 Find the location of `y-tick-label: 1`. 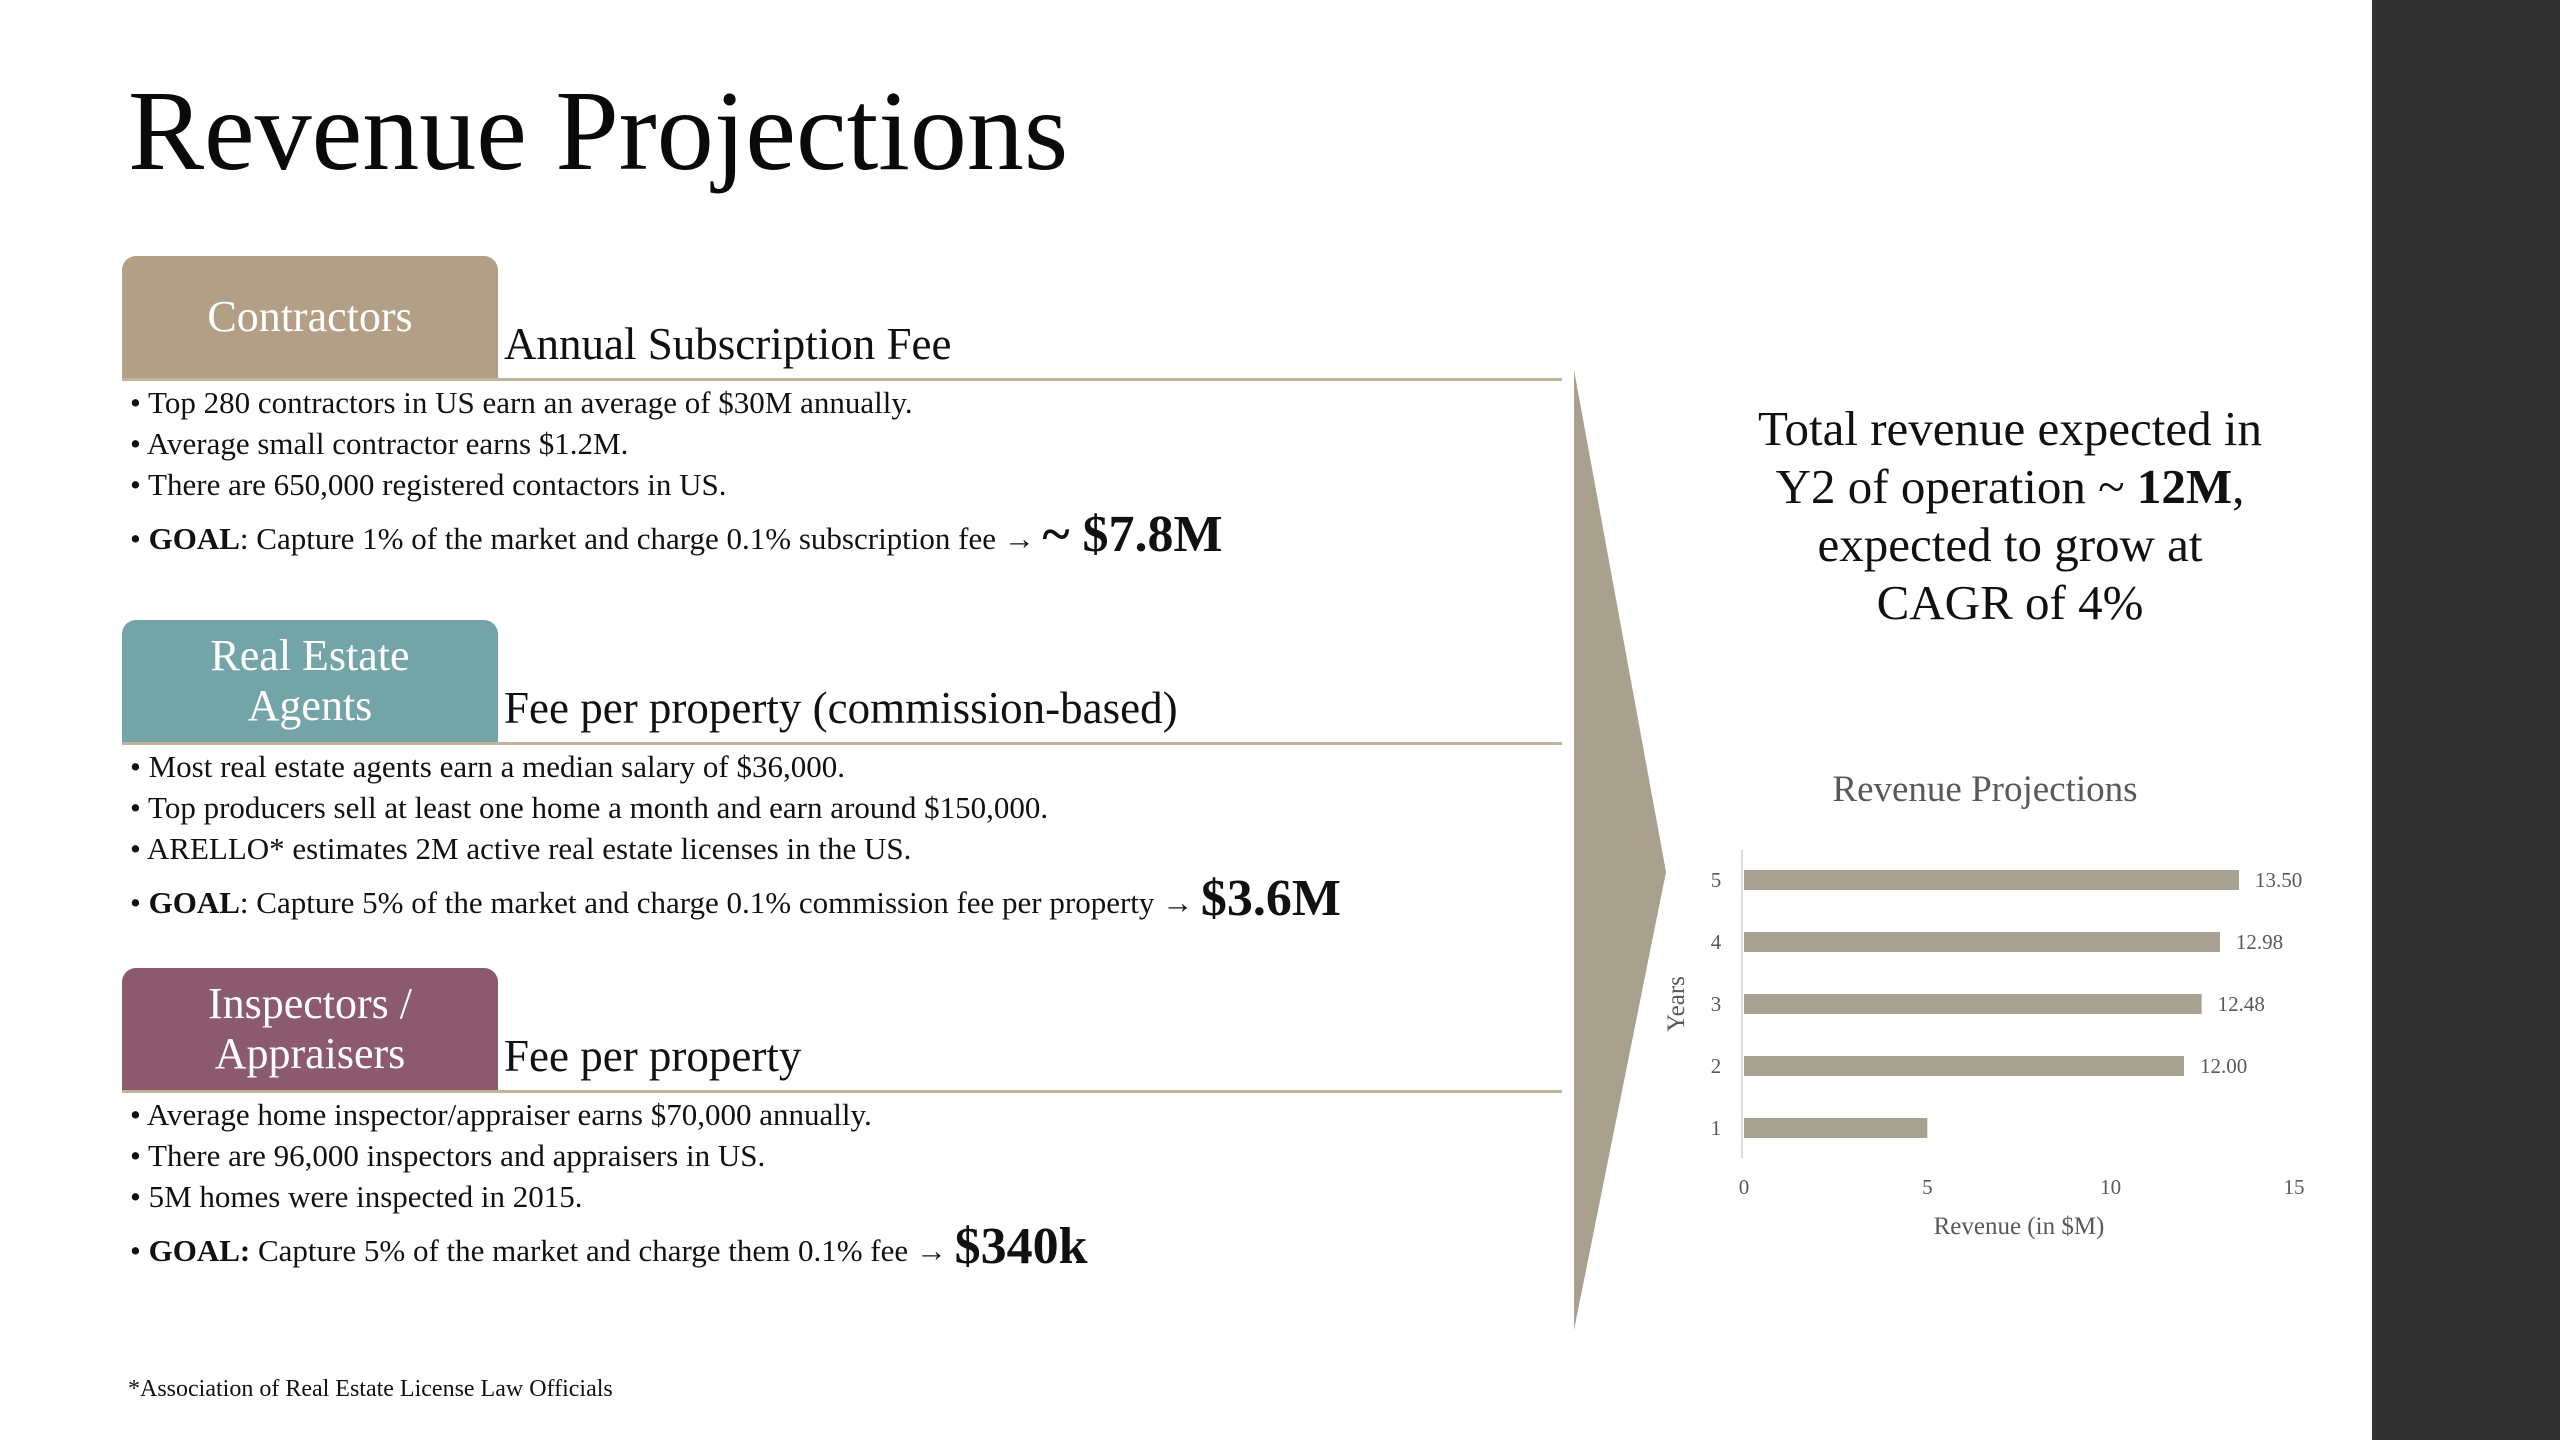

y-tick-label: 1 is located at coordinates (1716, 1128).